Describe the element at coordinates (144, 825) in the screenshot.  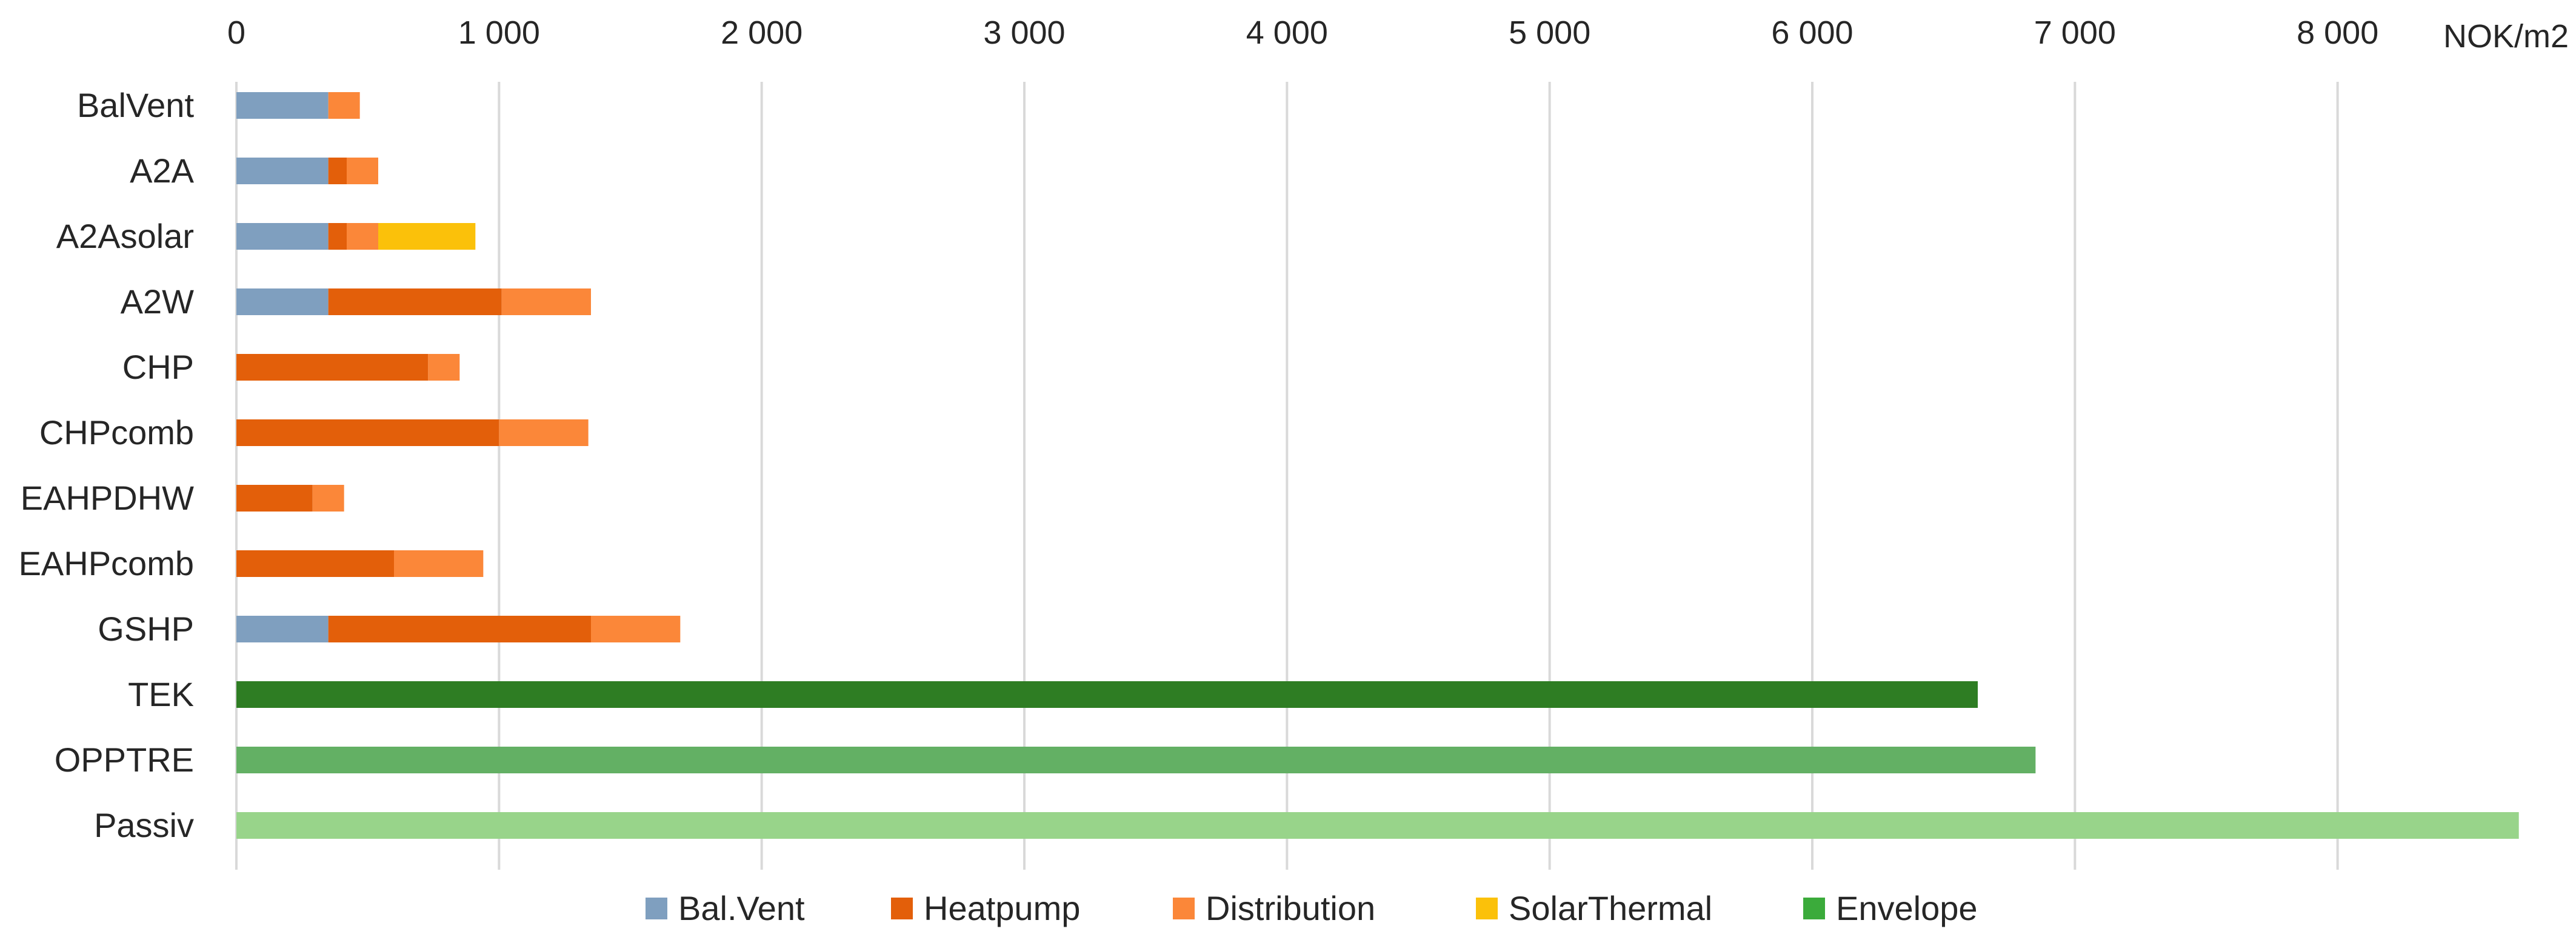
I see `category-label-passiv: Passiv` at that location.